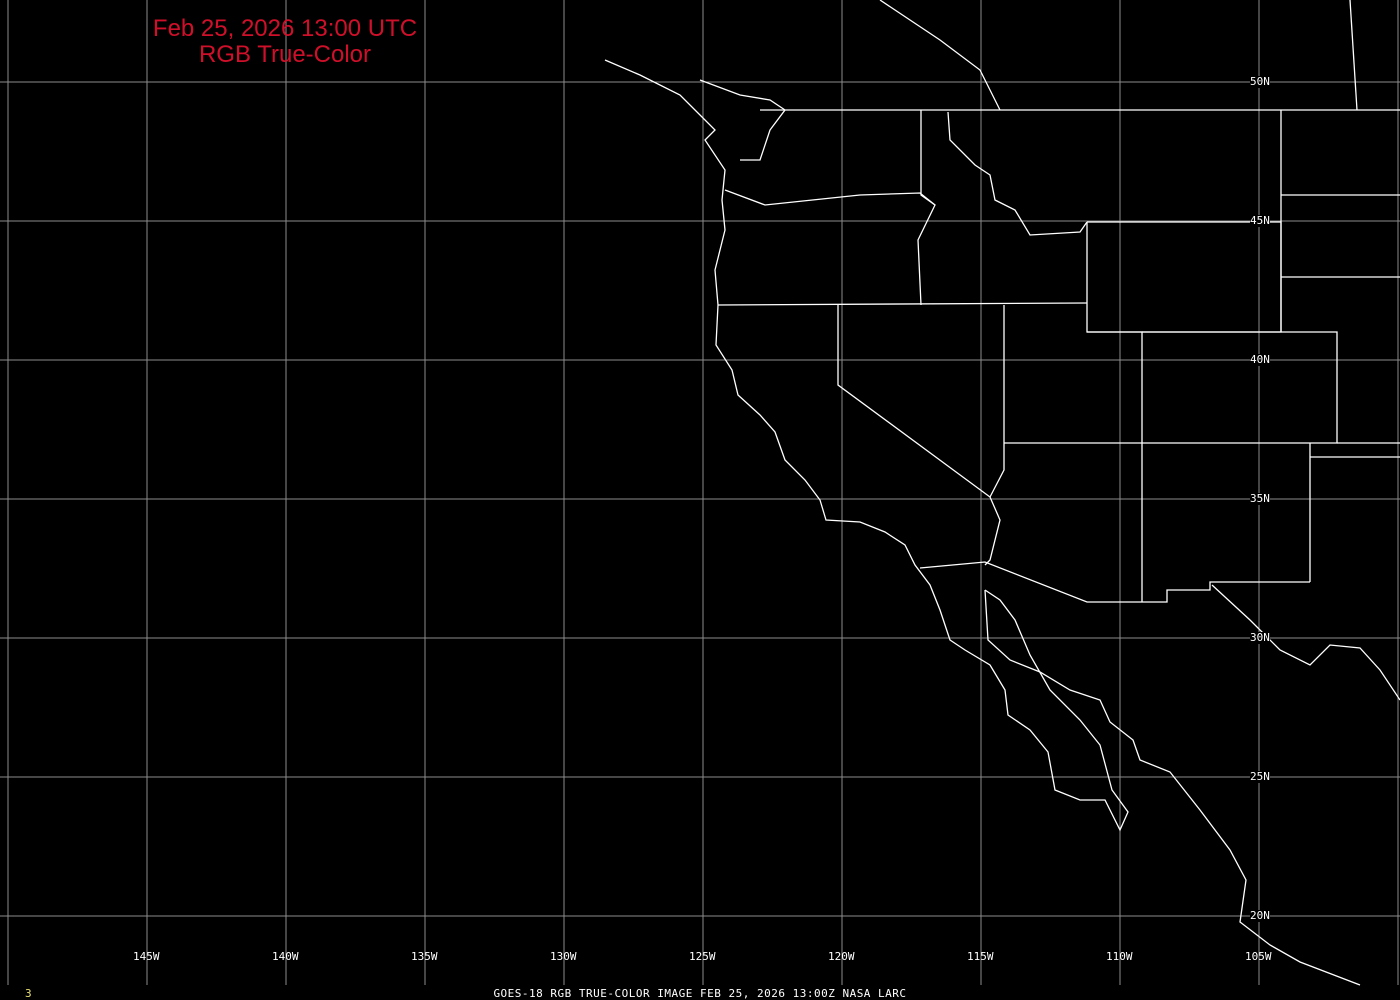 The height and width of the screenshot is (1000, 1400). What do you see at coordinates (1260, 359) in the screenshot?
I see `latitude-label: 40N` at bounding box center [1260, 359].